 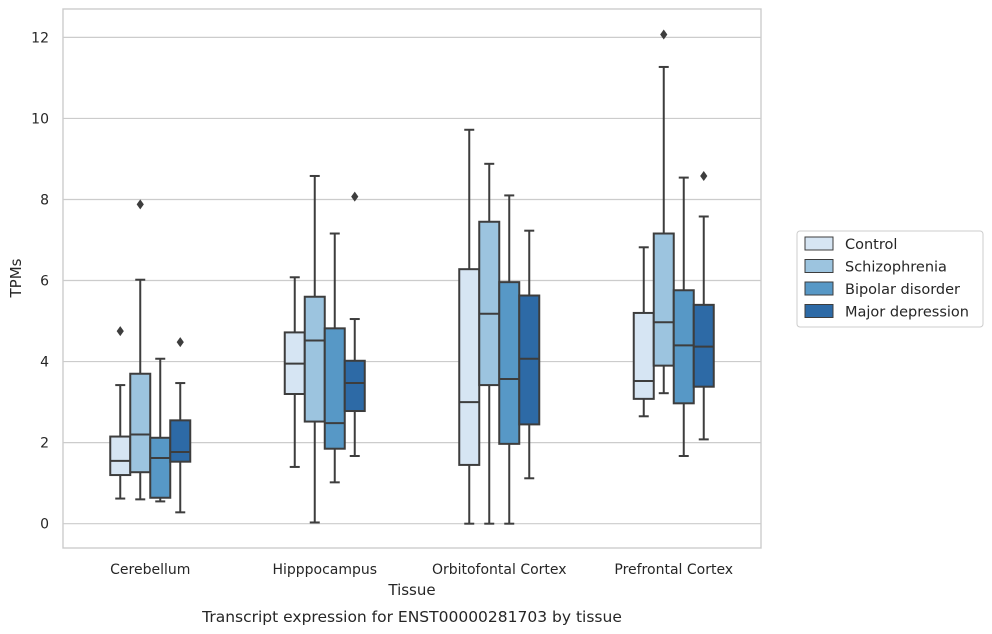 I want to click on y-axis-label: TPMs, so click(x=16, y=278).